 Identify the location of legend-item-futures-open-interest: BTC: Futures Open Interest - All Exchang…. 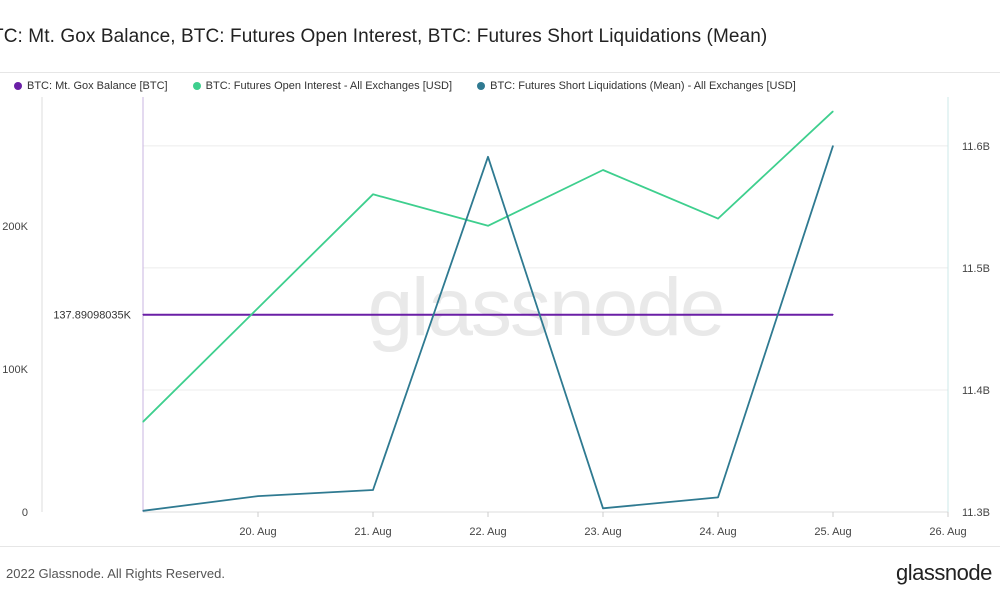
(322, 86).